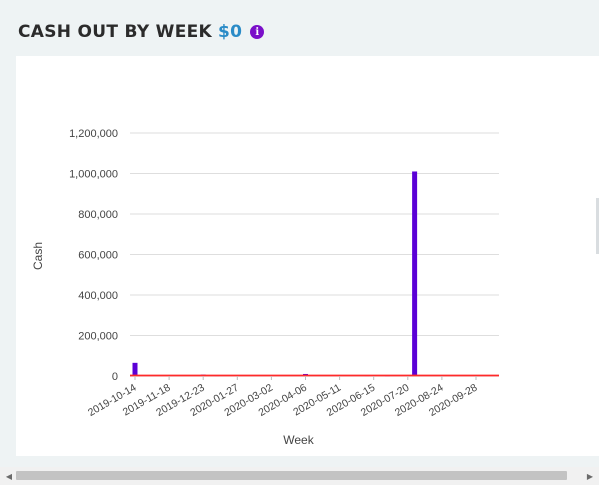  What do you see at coordinates (98, 337) in the screenshot?
I see `y-tick-label: 200,000` at bounding box center [98, 337].